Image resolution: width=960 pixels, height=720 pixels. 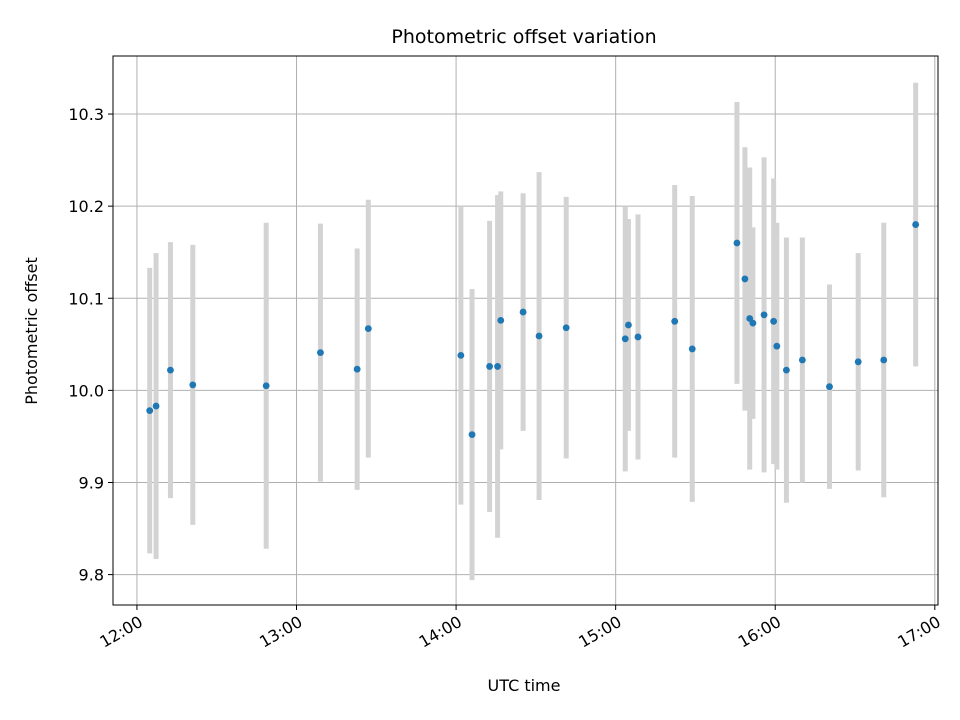 I want to click on y-tick-label: 10.1, so click(x=86, y=298).